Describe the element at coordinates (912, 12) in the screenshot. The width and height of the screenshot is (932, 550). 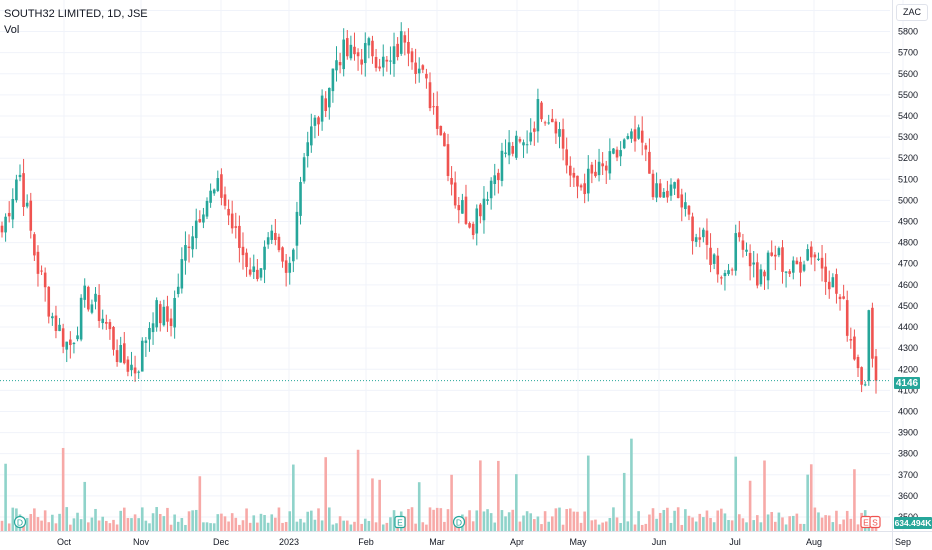
I see `currency-button: ZAC` at that location.